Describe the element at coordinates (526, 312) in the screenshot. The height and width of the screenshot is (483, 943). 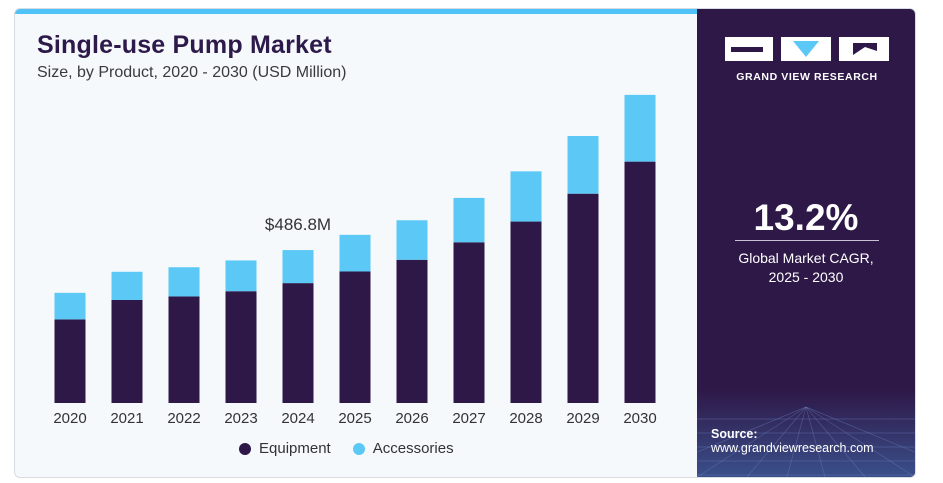
I see `bar-equipment-2028` at that location.